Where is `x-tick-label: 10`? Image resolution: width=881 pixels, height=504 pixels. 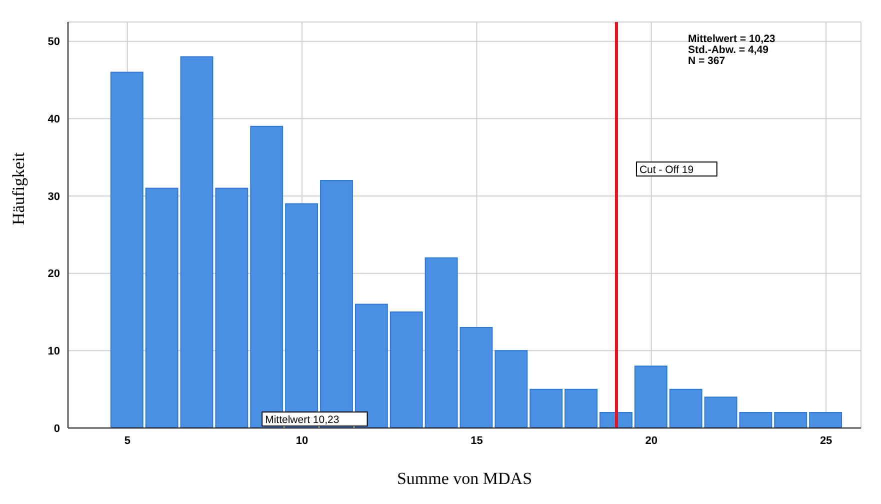
x-tick-label: 10 is located at coordinates (302, 440).